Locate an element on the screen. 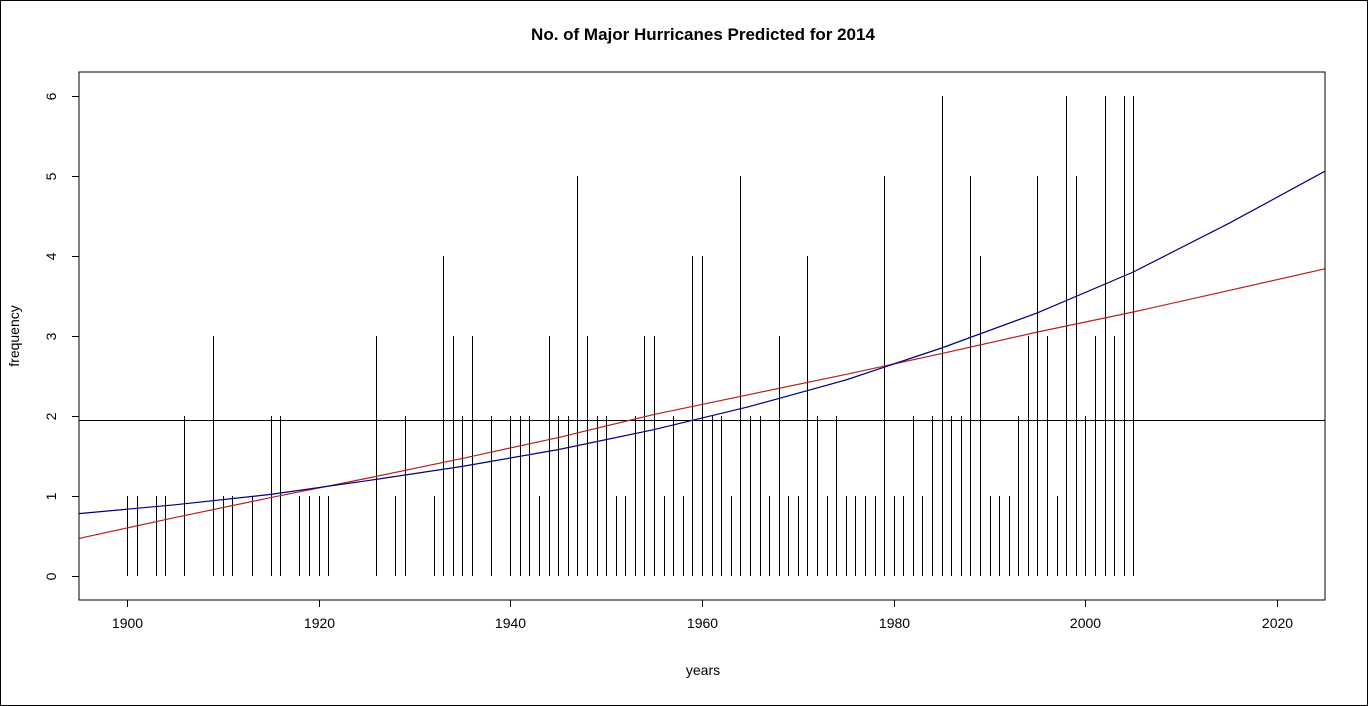  y-tick-label-2: 2 is located at coordinates (51, 416).